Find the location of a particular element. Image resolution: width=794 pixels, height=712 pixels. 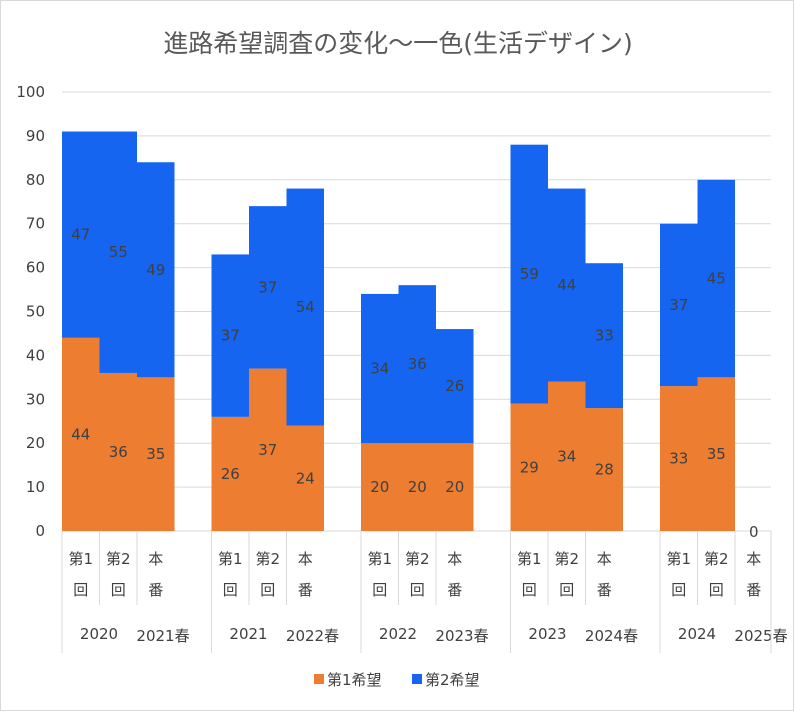

x-group-spring: 2022春 is located at coordinates (312, 636).